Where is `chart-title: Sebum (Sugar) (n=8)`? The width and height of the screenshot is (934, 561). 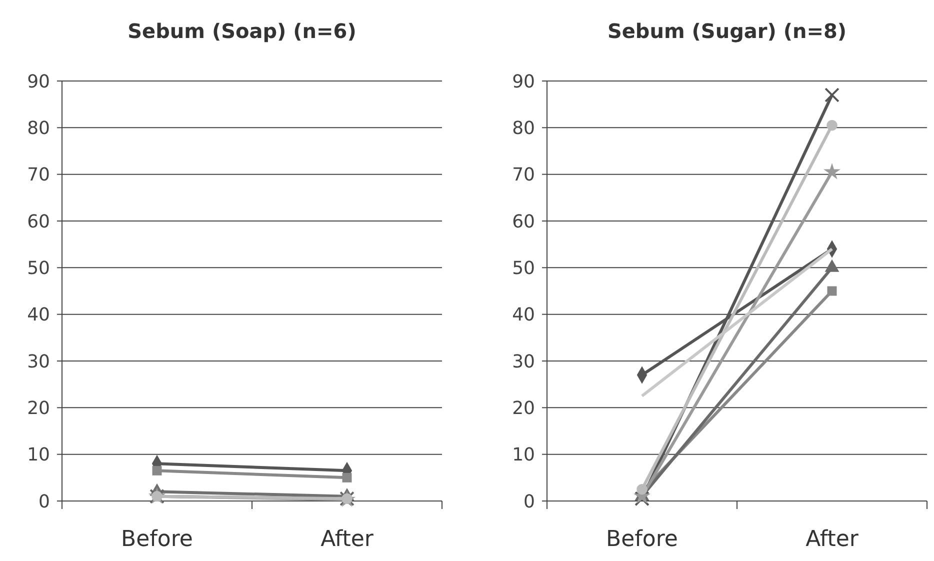 chart-title: Sebum (Sugar) (n=8) is located at coordinates (727, 31).